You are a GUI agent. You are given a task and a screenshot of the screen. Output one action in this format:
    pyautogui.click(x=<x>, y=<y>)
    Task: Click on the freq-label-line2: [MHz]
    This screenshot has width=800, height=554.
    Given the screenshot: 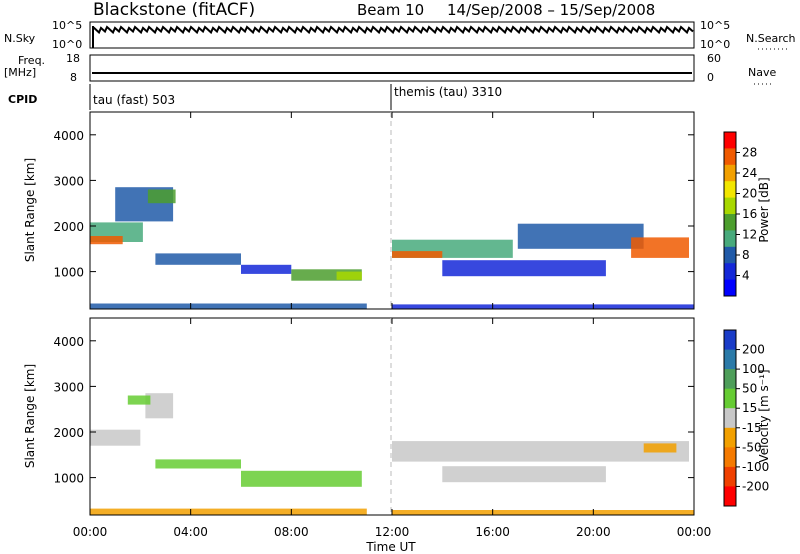 What is the action you would take?
    pyautogui.click(x=20, y=72)
    